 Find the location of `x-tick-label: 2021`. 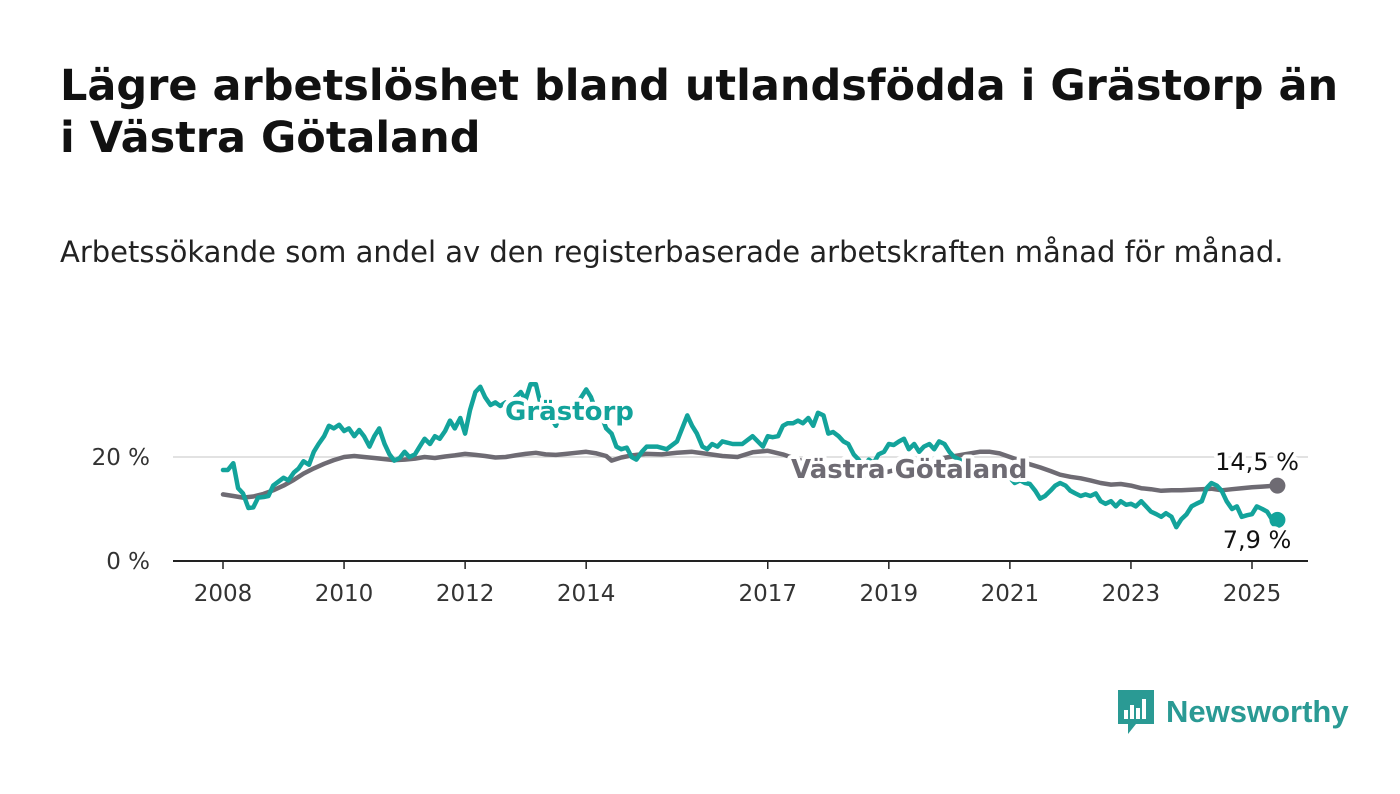

x-tick-label: 2021 is located at coordinates (1010, 594).